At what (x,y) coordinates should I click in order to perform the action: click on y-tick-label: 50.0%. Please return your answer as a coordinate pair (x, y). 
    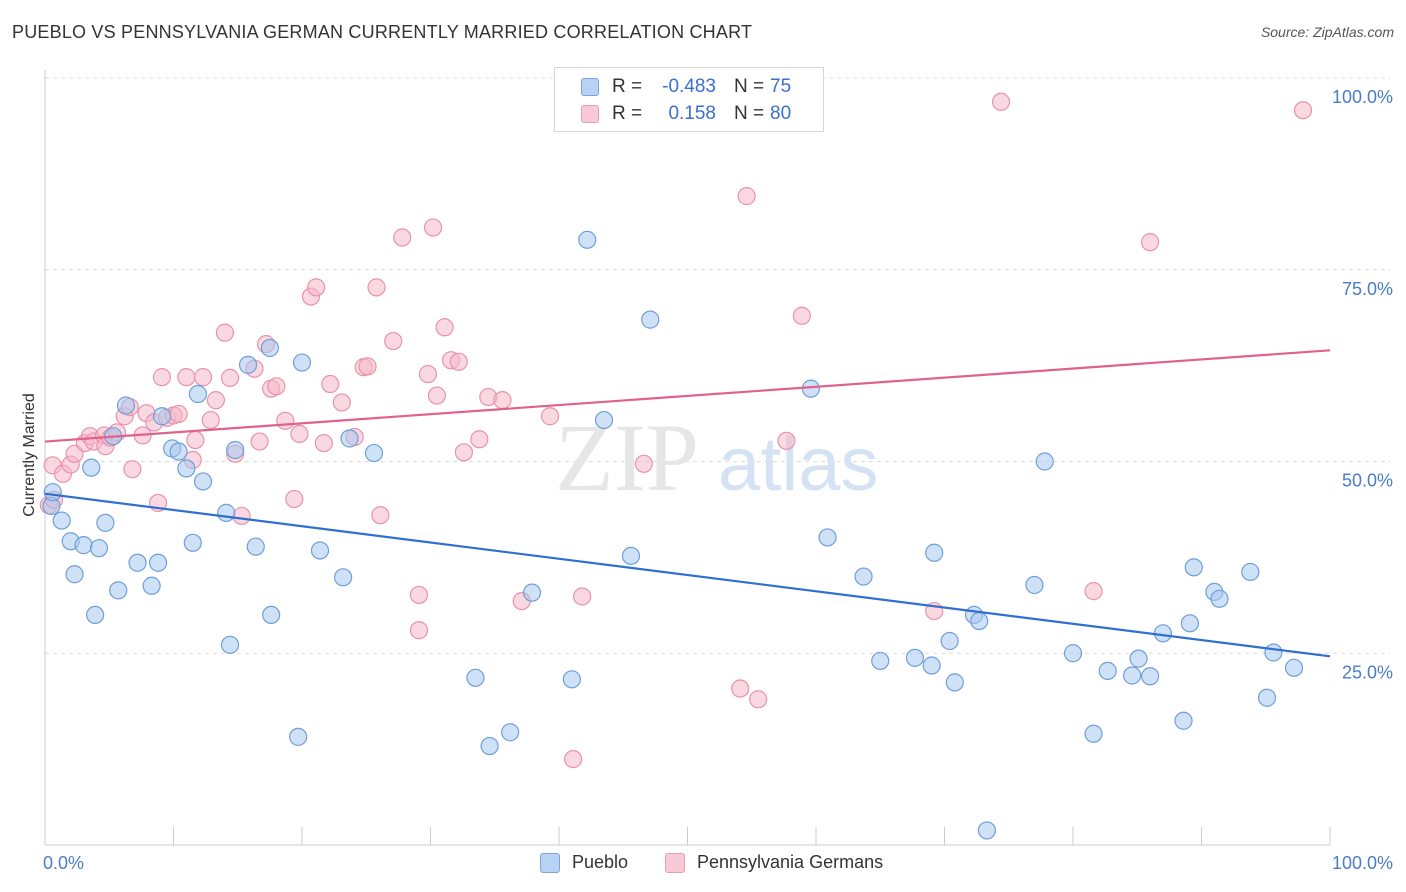
    Looking at the image, I should click on (1367, 481).